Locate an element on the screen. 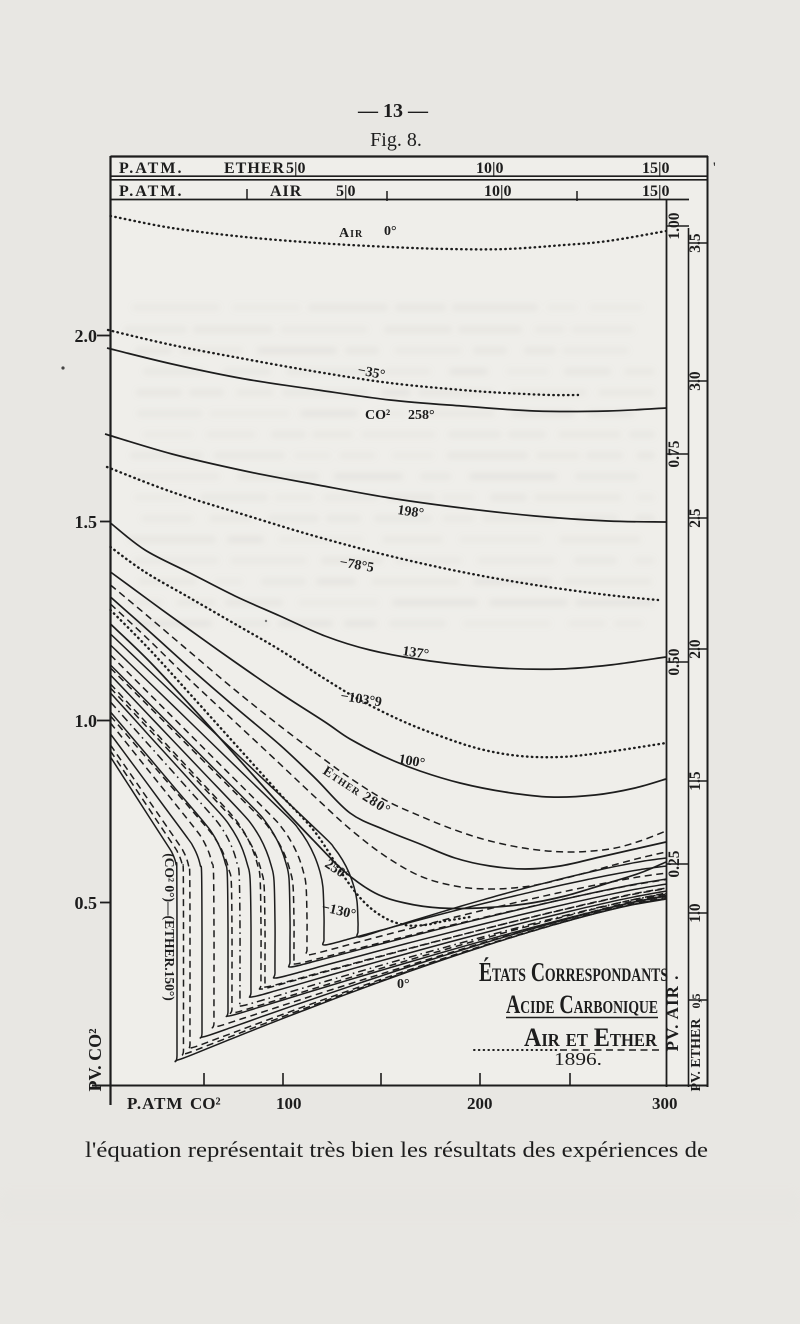 Image resolution: width=800 pixels, height=1324 pixels. svg-text: ETHER is located at coordinates (254, 168).